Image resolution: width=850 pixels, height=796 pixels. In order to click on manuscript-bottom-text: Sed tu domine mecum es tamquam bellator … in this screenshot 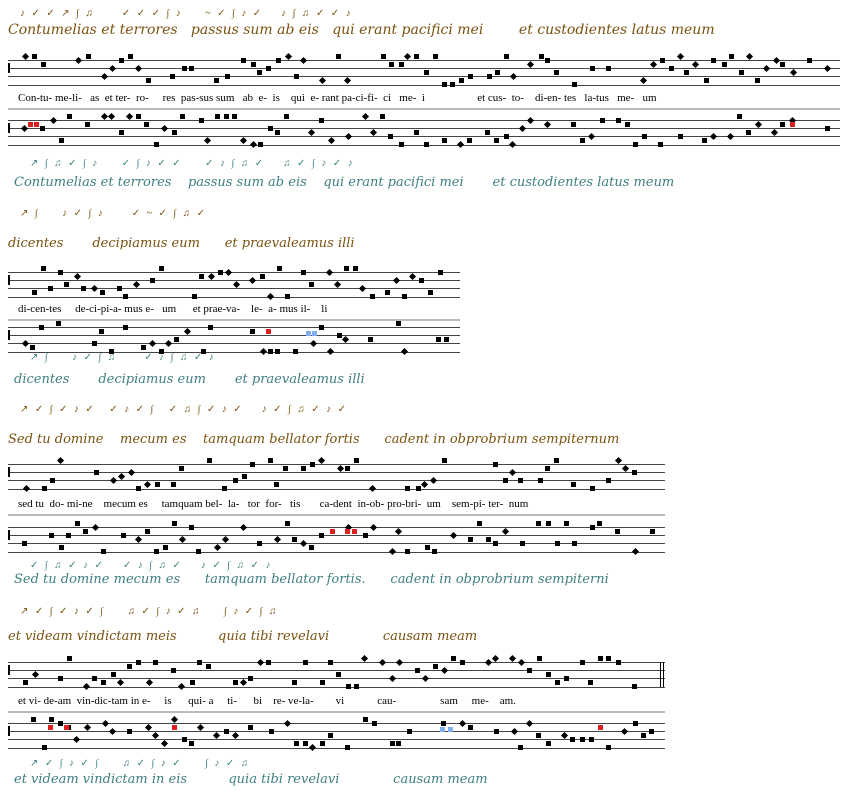, I will do `click(311, 579)`.